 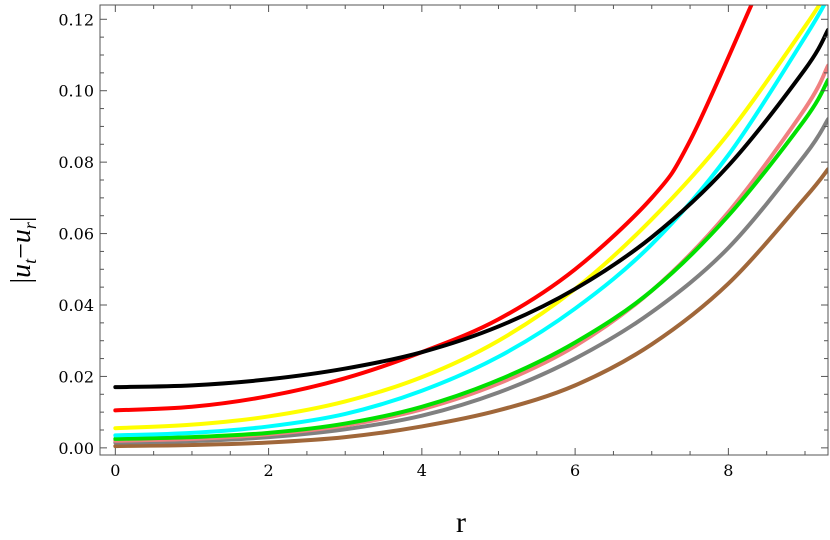 What do you see at coordinates (21, 219) in the screenshot?
I see `y-label-bar-right: |` at bounding box center [21, 219].